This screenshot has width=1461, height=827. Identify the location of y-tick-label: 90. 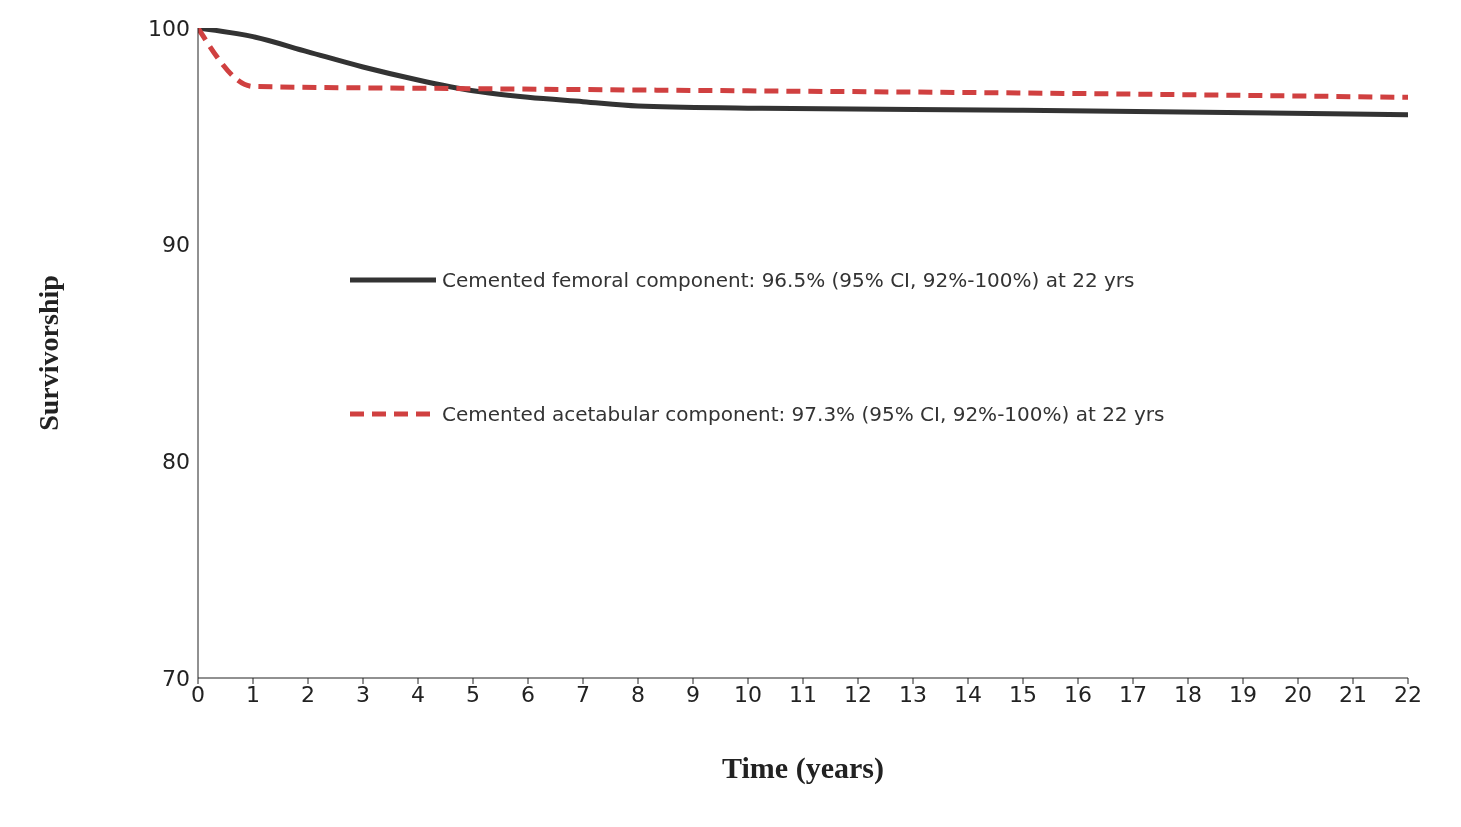
(176, 245).